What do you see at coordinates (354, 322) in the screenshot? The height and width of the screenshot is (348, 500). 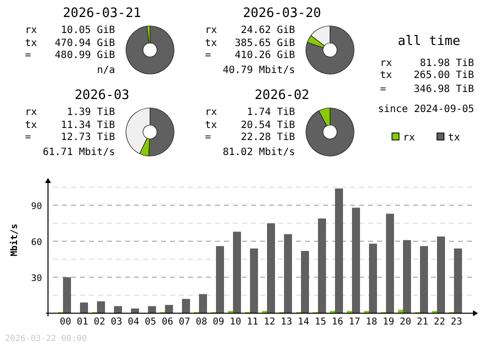 I see `x-tick-label: 17` at bounding box center [354, 322].